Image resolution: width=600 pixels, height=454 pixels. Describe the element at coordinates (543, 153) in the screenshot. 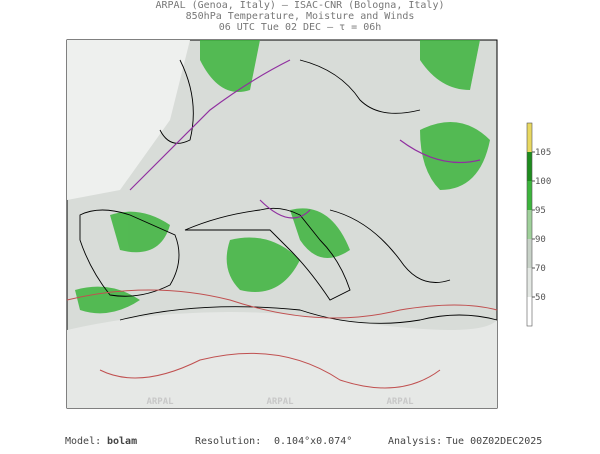

I see `colorbar-tick-label: 105` at that location.